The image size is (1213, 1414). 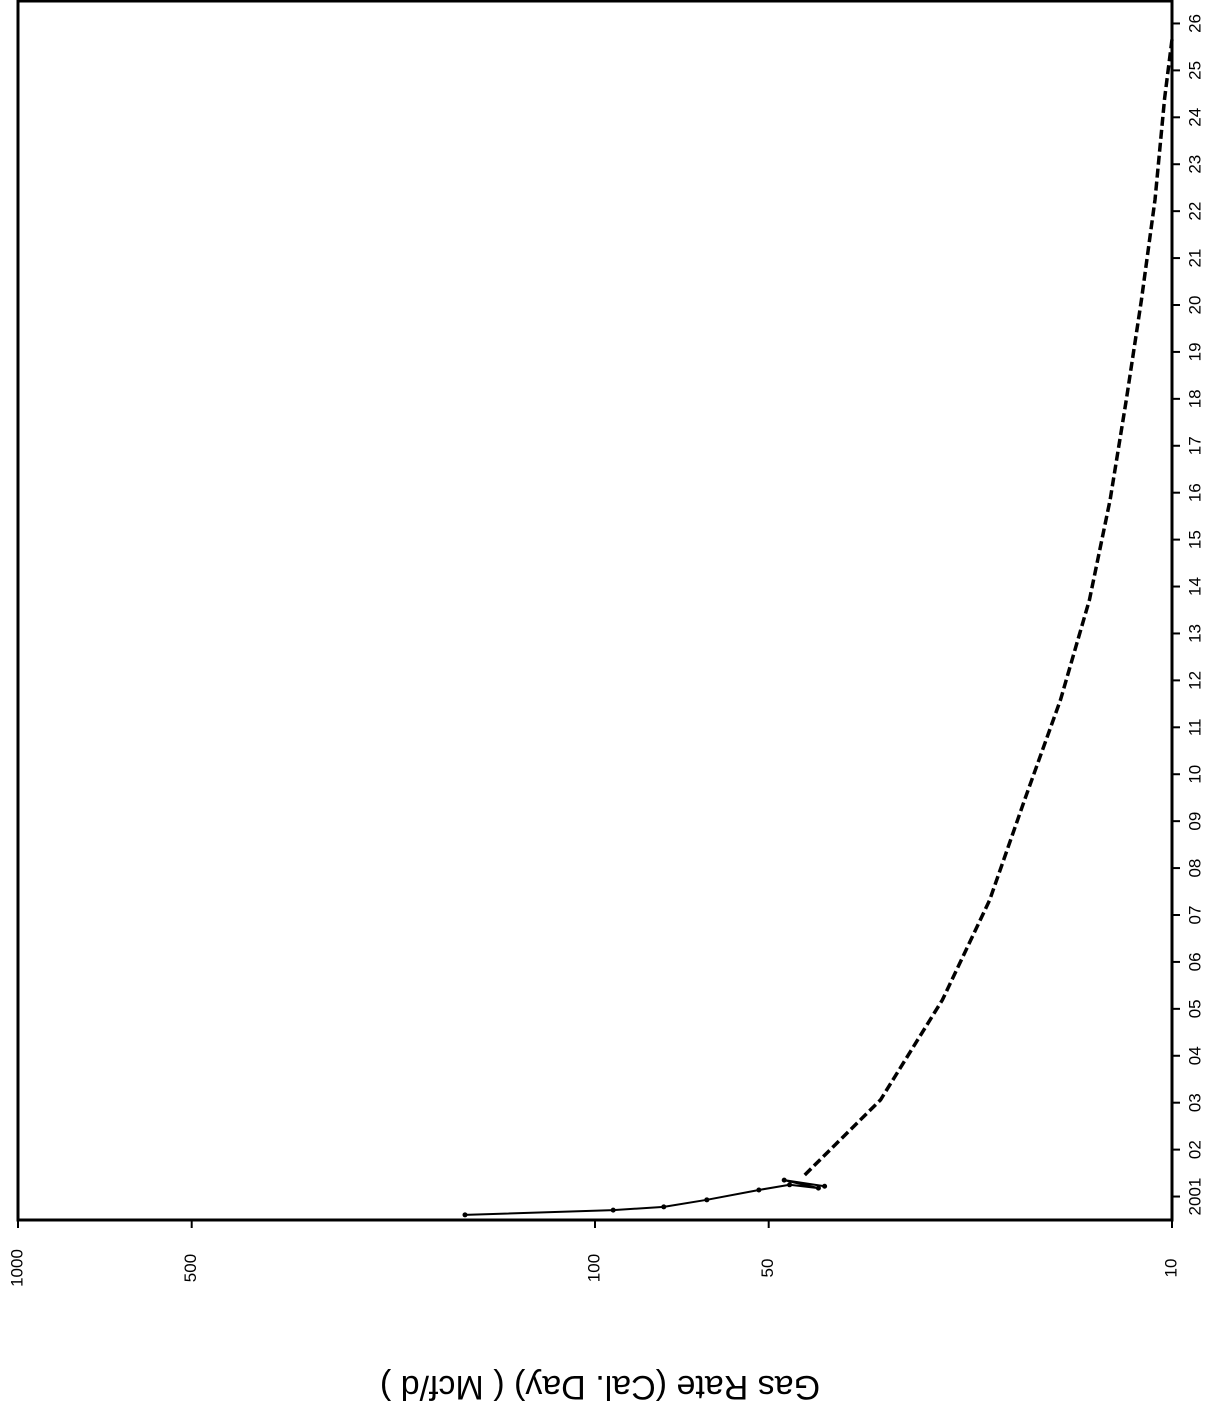 I want to click on x-tick-label: 22, so click(x=1194, y=211).